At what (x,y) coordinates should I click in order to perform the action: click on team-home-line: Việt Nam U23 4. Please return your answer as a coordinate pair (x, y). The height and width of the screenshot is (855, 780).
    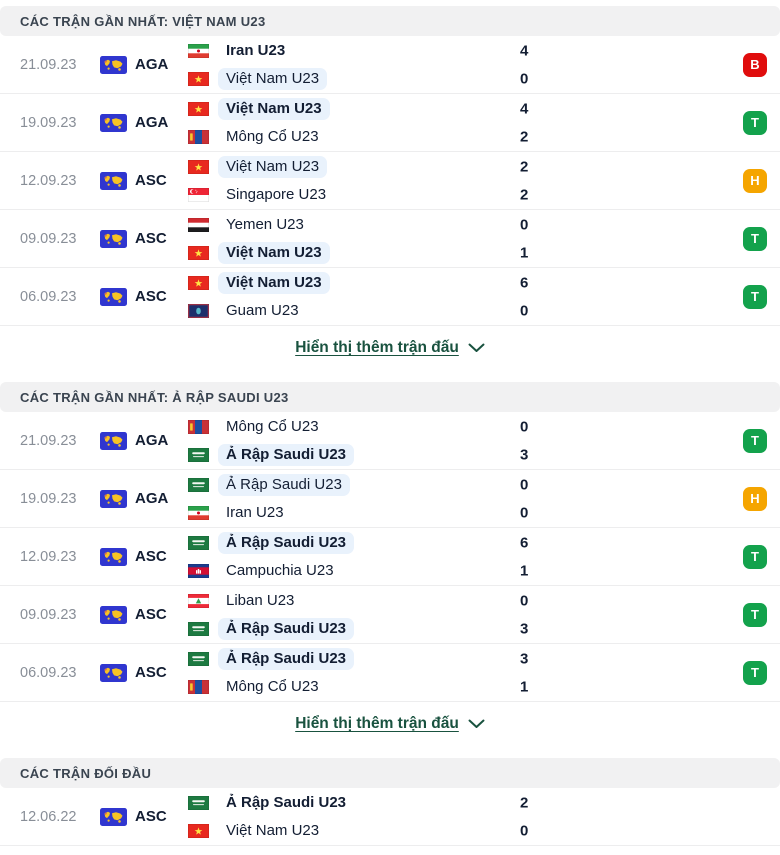
    Looking at the image, I should click on (456, 109).